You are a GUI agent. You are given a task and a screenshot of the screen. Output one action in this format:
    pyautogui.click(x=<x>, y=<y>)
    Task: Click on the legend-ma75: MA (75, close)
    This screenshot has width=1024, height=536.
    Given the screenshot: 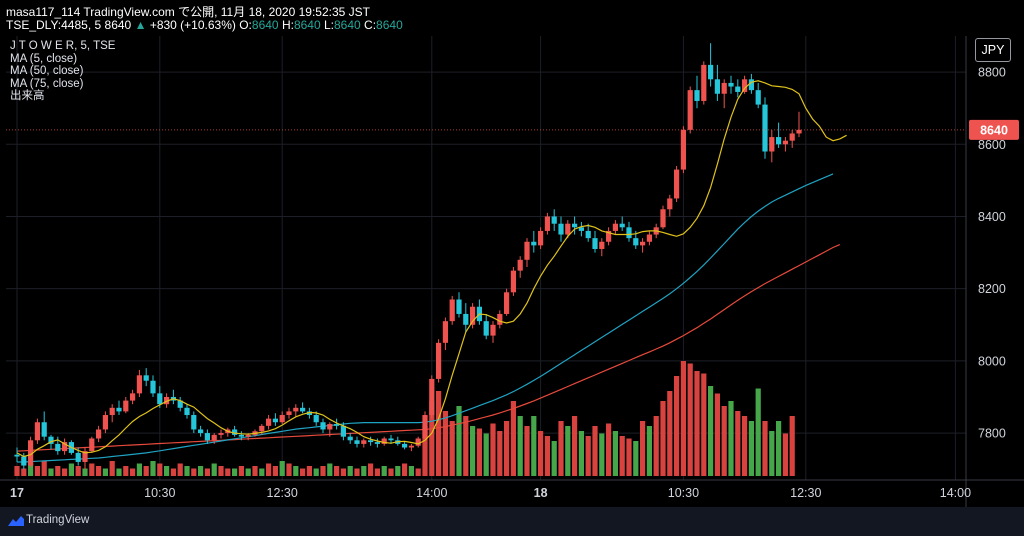 What is the action you would take?
    pyautogui.click(x=47, y=83)
    